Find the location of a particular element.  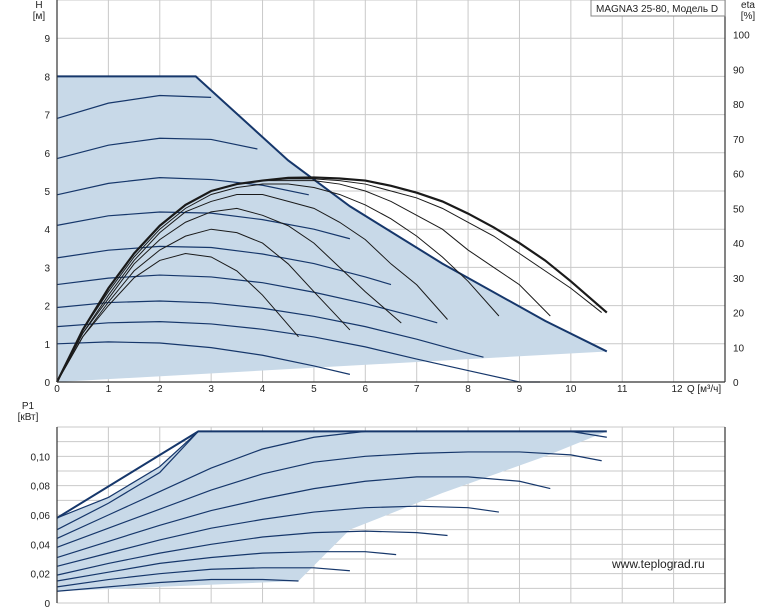

y2-axis-label: eta is located at coordinates (748, 5).